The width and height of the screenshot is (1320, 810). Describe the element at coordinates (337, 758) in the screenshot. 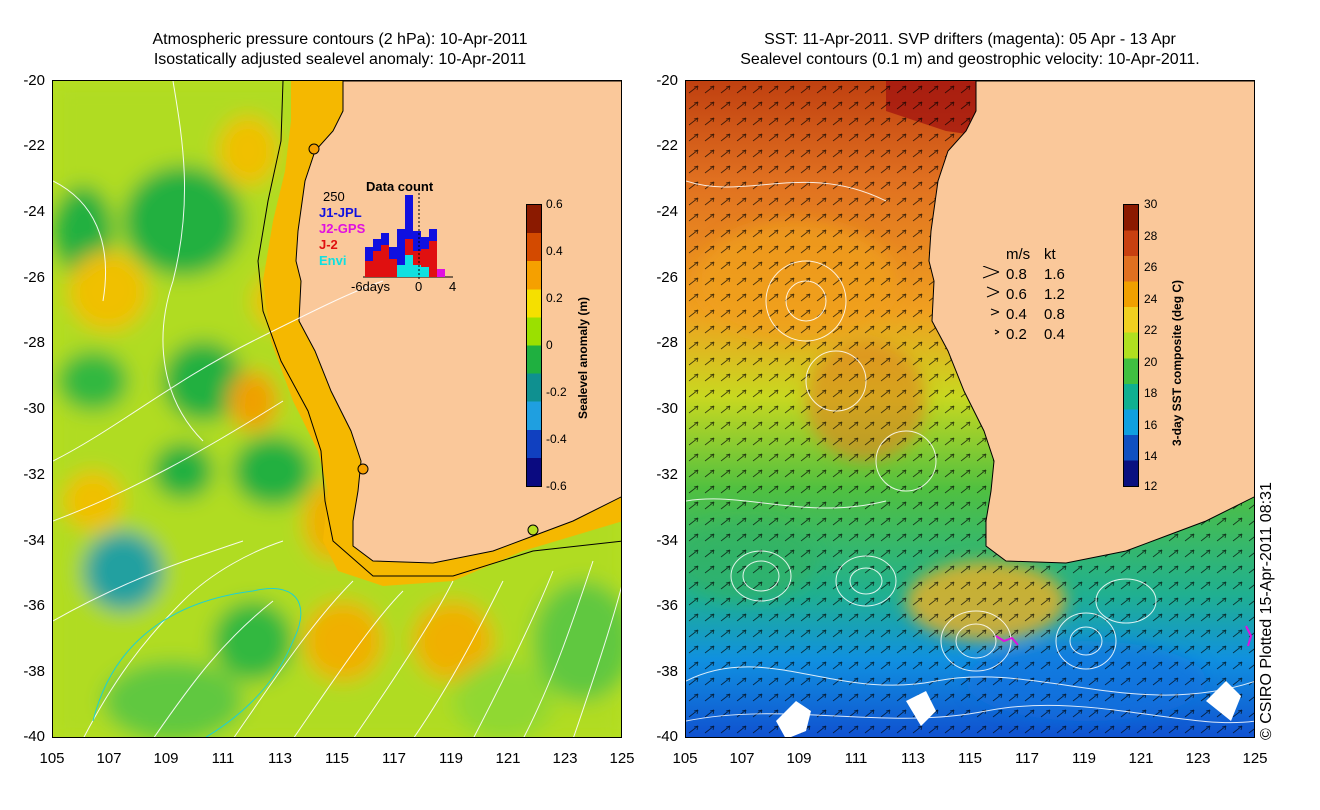

I see `left-lon-label: 115` at that location.